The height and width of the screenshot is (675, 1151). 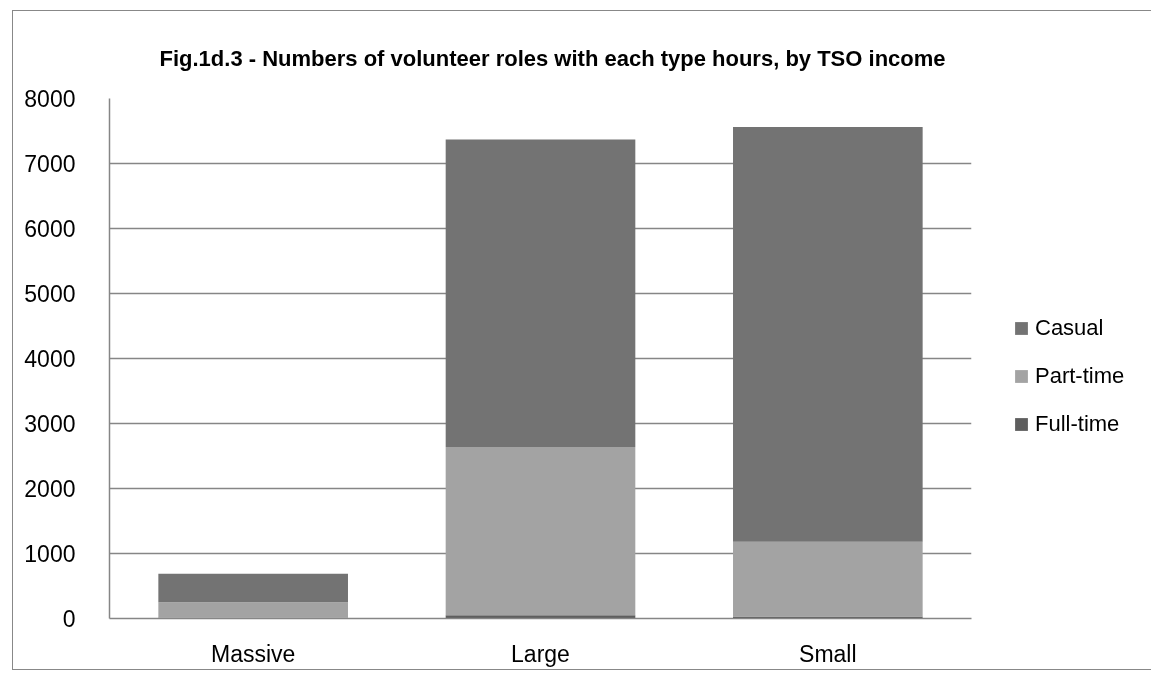 What do you see at coordinates (50, 554) in the screenshot?
I see `y-tick-label: 1000` at bounding box center [50, 554].